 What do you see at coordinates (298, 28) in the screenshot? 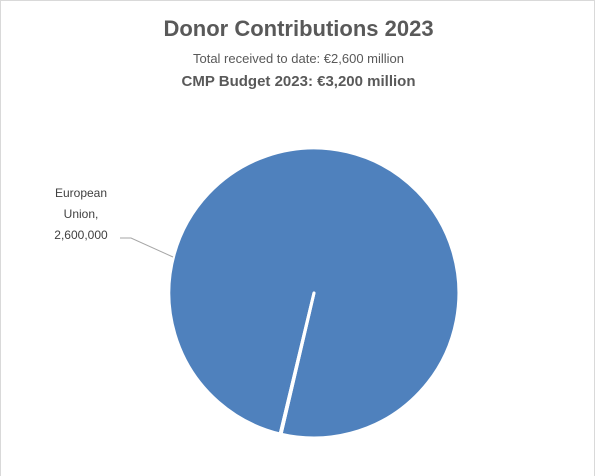
I see `chart-title: Donor Contributions 2023` at bounding box center [298, 28].